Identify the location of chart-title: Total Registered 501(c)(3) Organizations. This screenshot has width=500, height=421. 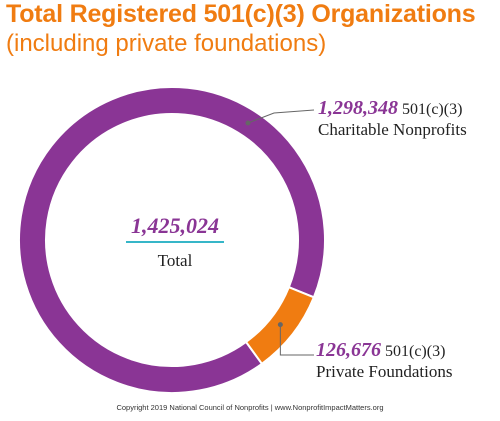
(241, 14).